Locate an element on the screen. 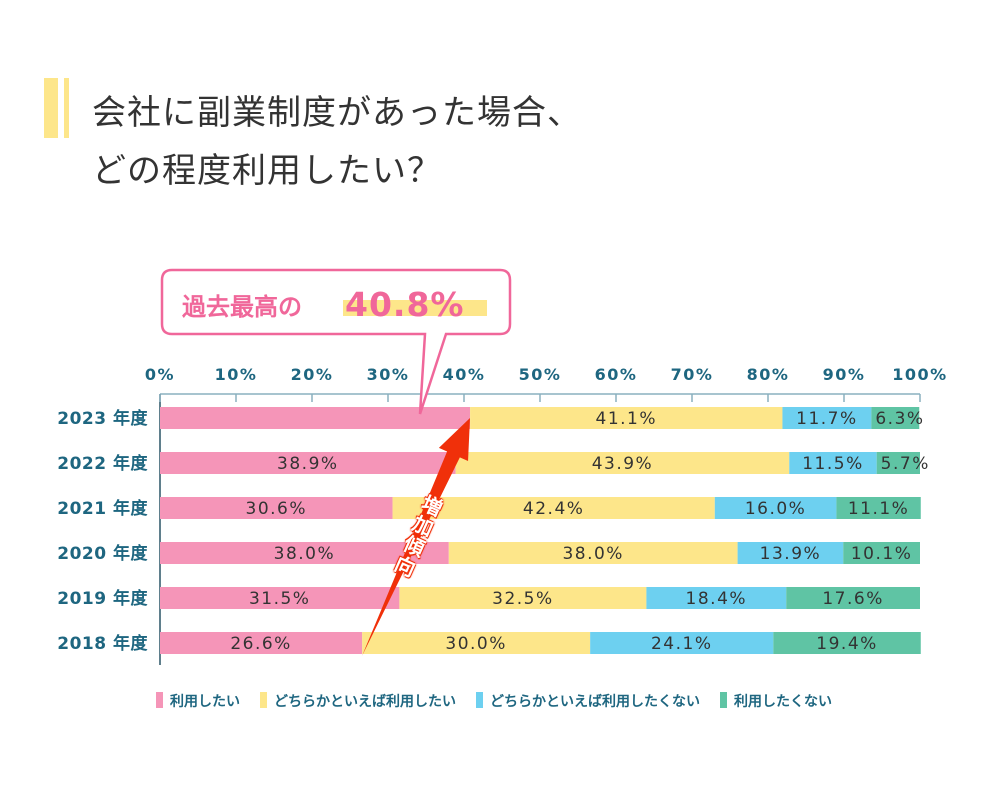 This screenshot has width=1000, height=804. data-label: 26.6% is located at coordinates (261, 644).